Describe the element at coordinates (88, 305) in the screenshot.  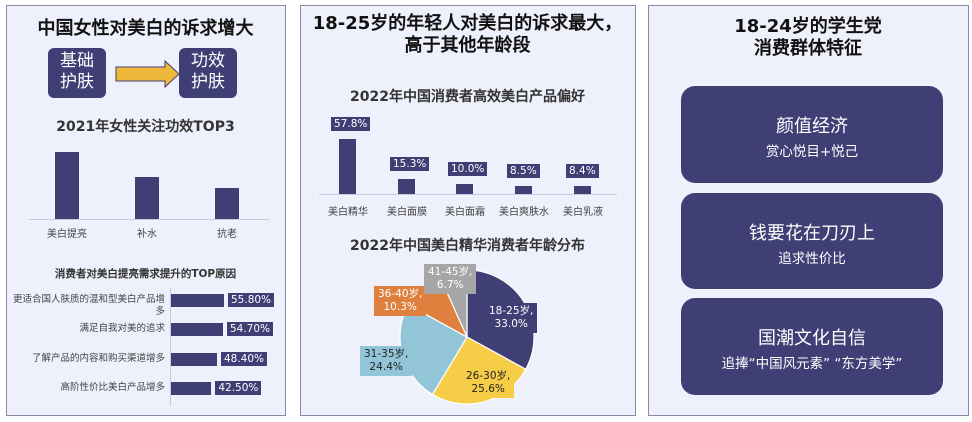
I see `reason-label: 更适合国人肤质的温和型美白产品增多` at that location.